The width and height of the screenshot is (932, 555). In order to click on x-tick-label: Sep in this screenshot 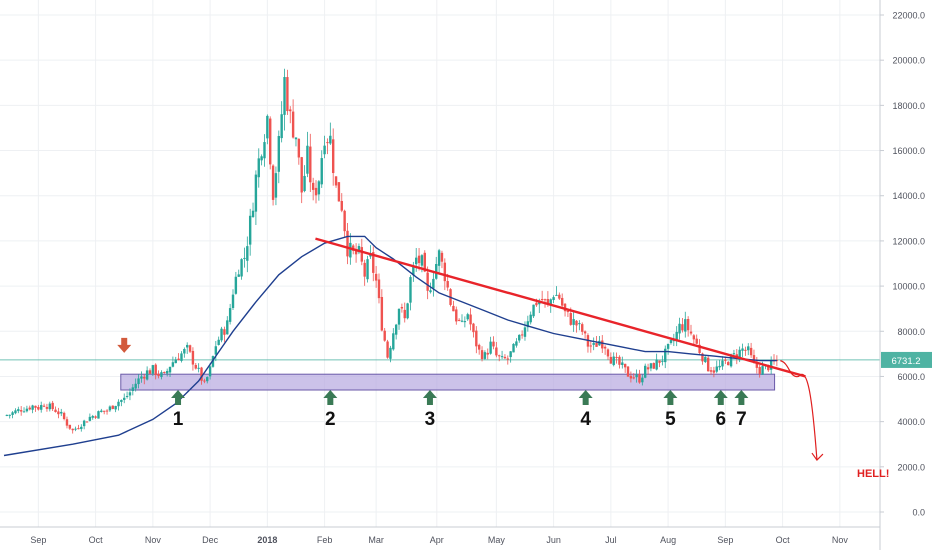, I will do `click(38, 540)`.